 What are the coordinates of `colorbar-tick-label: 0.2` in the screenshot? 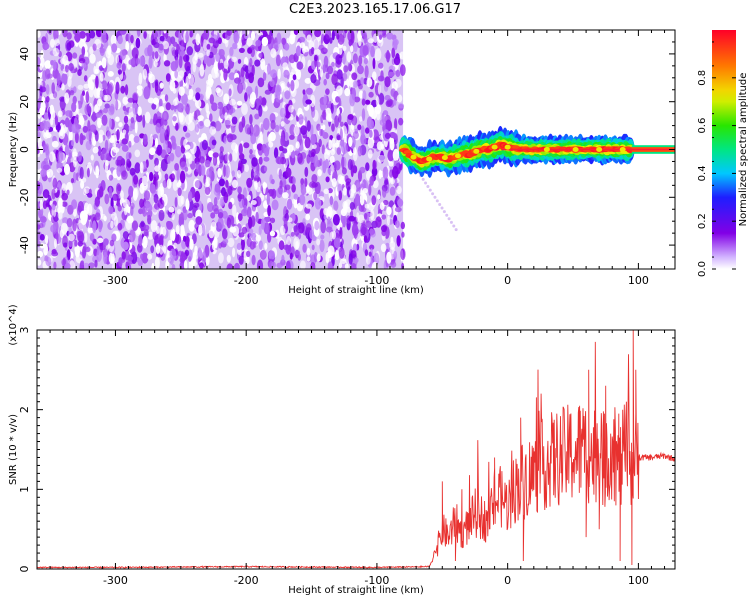 It's located at (702, 221).